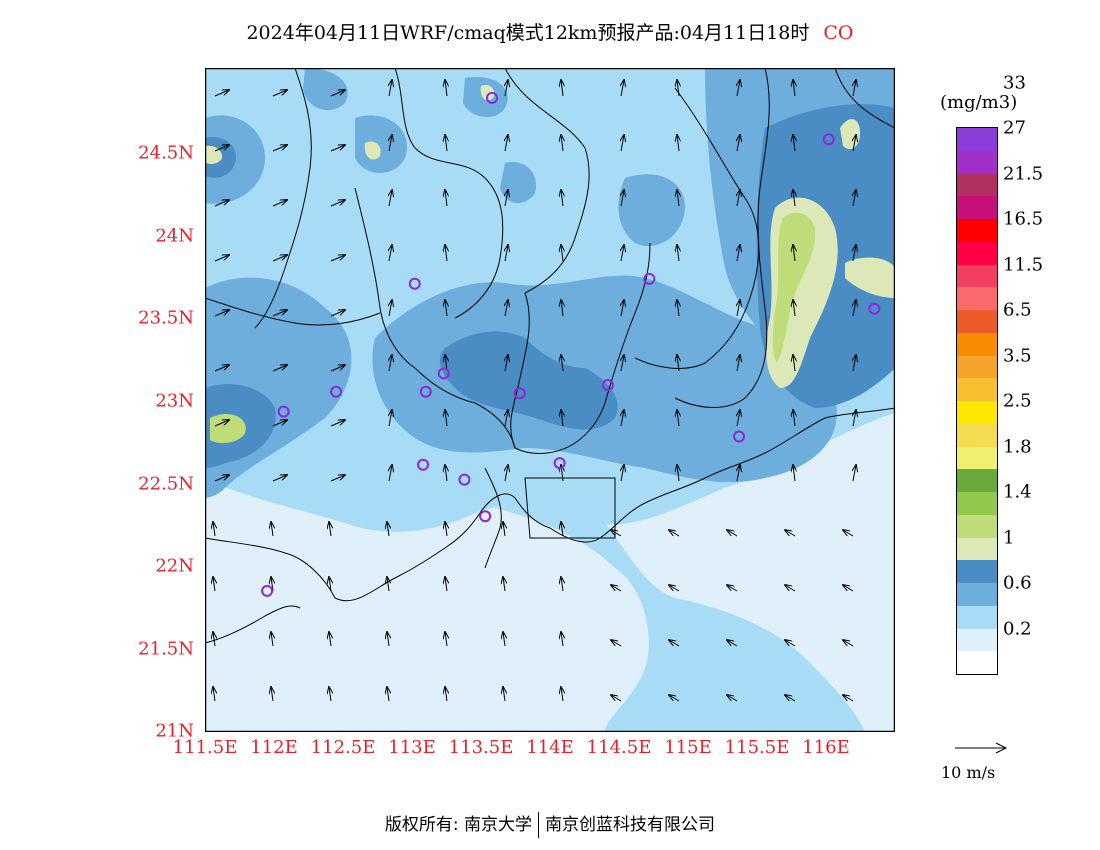 The height and width of the screenshot is (850, 1100). What do you see at coordinates (977, 401) in the screenshot?
I see `colorbar` at bounding box center [977, 401].